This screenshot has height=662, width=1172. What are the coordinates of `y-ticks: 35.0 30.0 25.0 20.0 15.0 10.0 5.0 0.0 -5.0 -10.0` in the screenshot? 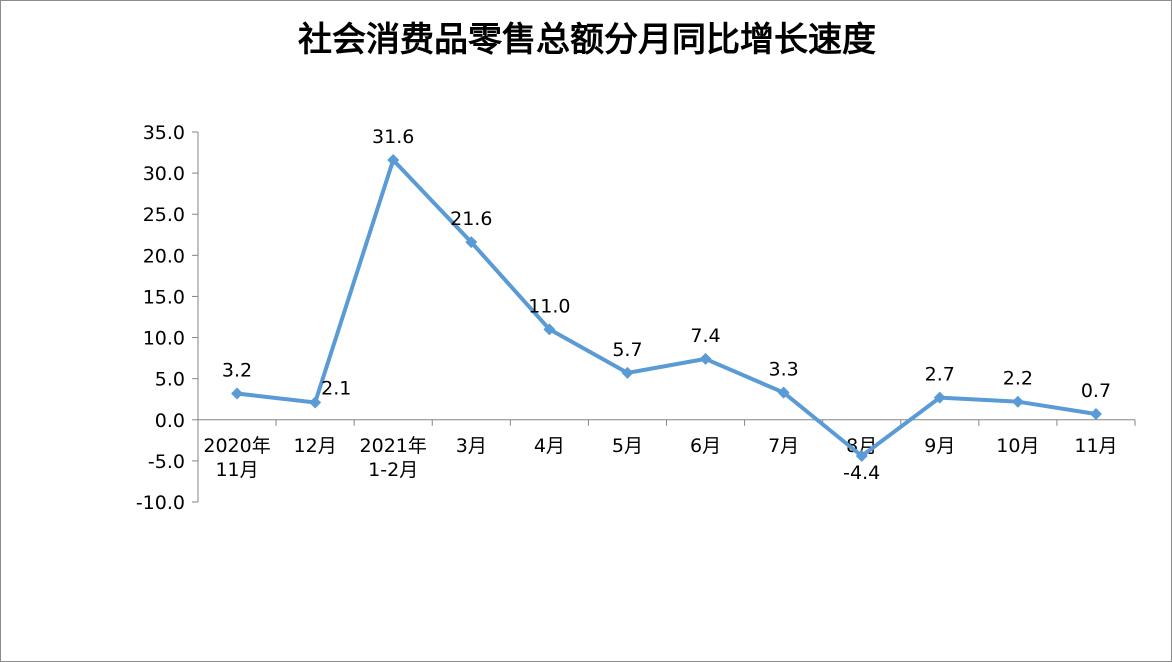 It's located at (167, 318).